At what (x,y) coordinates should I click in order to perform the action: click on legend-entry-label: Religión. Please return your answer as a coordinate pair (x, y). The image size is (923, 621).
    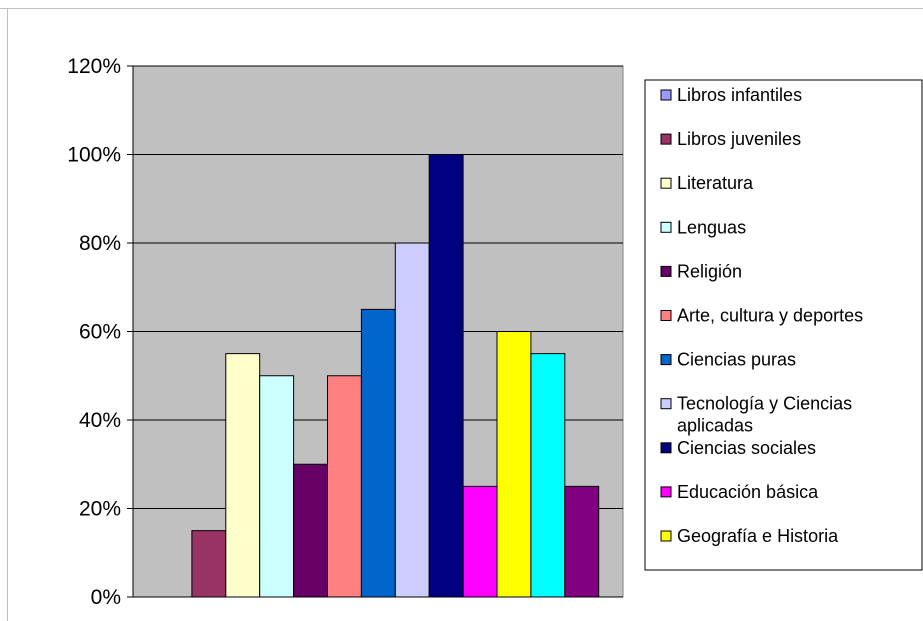
    Looking at the image, I should click on (709, 271).